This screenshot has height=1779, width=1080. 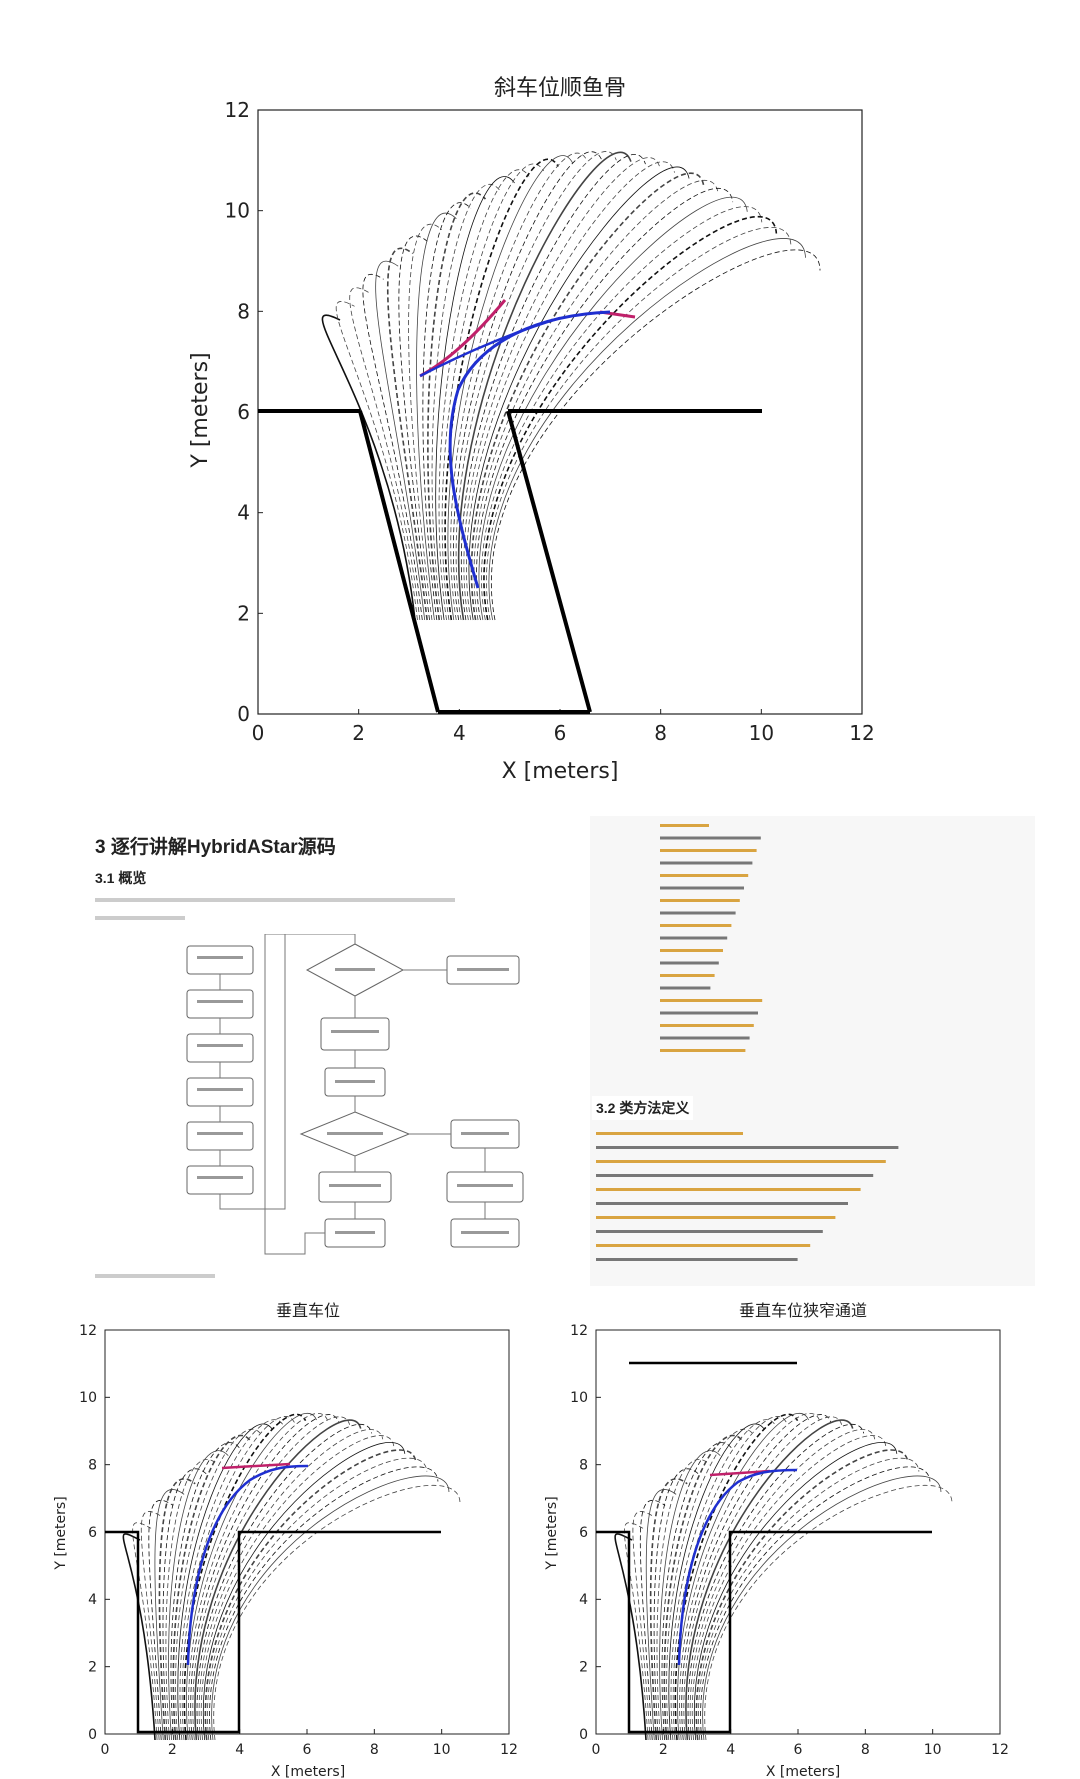 I want to click on bottom-left-trajectory-fan, so click(x=291, y=1577).